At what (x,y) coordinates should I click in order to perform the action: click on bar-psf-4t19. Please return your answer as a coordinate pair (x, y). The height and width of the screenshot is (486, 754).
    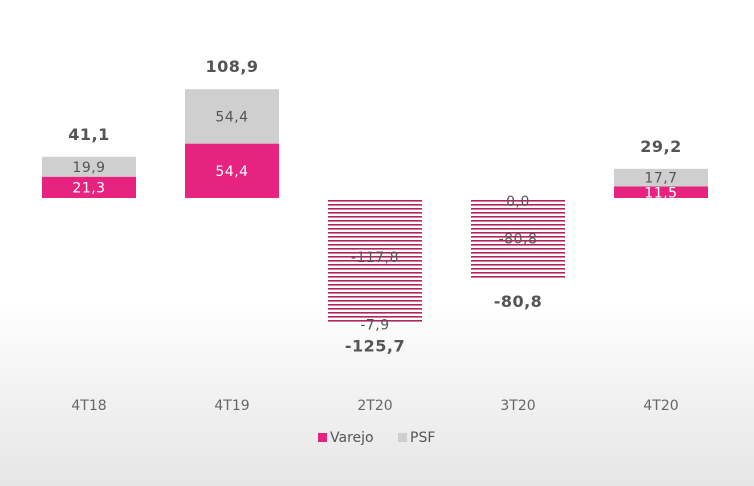
    Looking at the image, I should click on (232, 116).